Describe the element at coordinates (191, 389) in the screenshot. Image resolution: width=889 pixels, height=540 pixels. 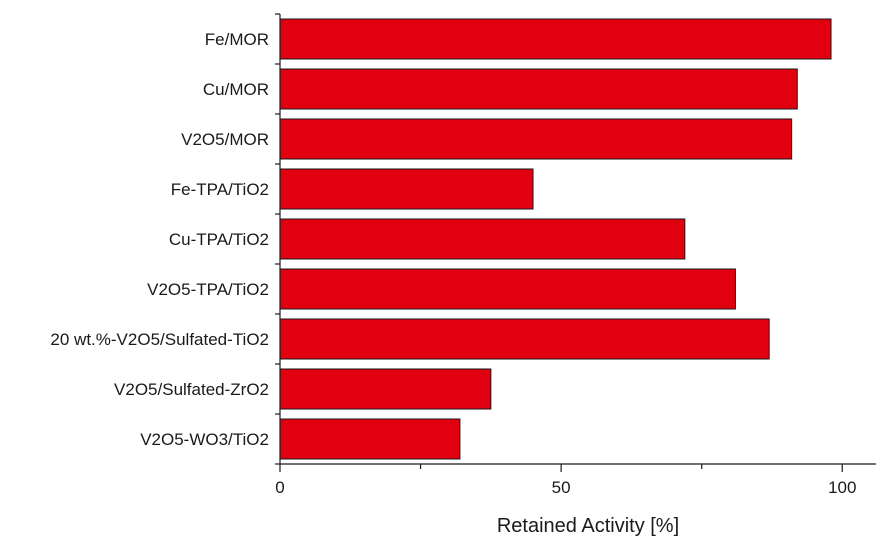
I see `category-label-7: V2O5/Sulfated-ZrO2` at that location.